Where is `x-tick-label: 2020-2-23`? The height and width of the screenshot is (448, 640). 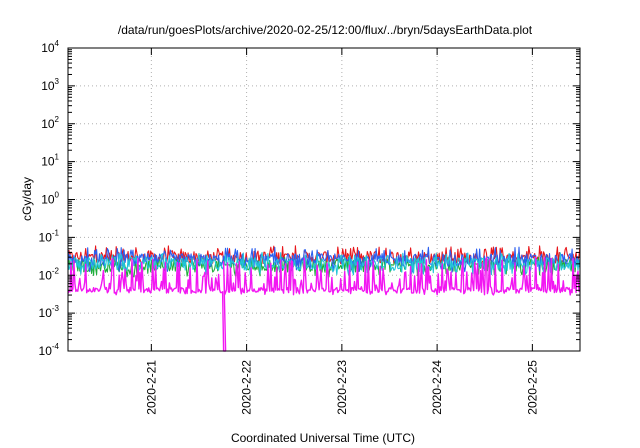 x-tick-label: 2020-2-23 is located at coordinates (342, 387).